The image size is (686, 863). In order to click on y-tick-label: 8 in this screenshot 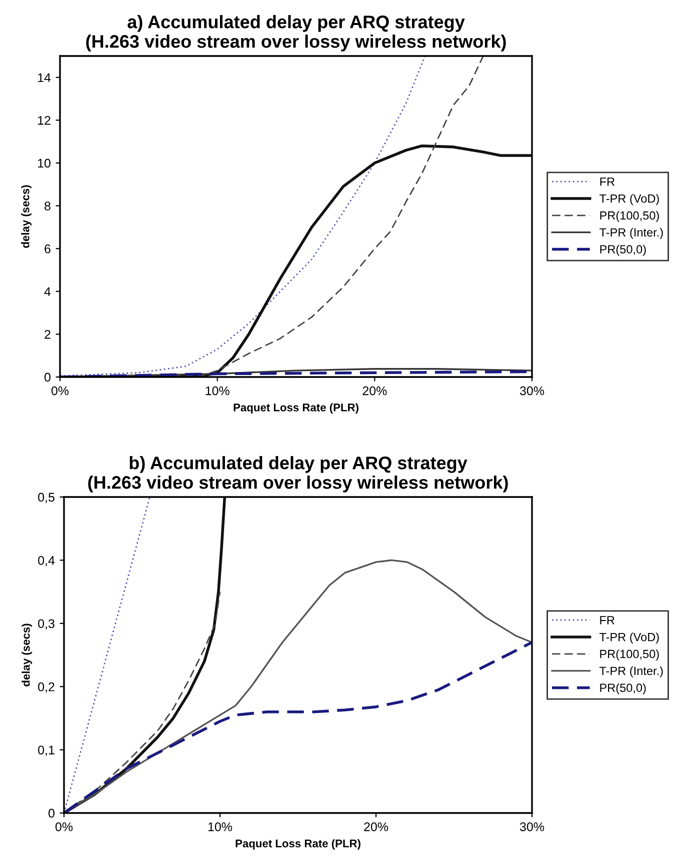, I will do `click(47, 206)`.